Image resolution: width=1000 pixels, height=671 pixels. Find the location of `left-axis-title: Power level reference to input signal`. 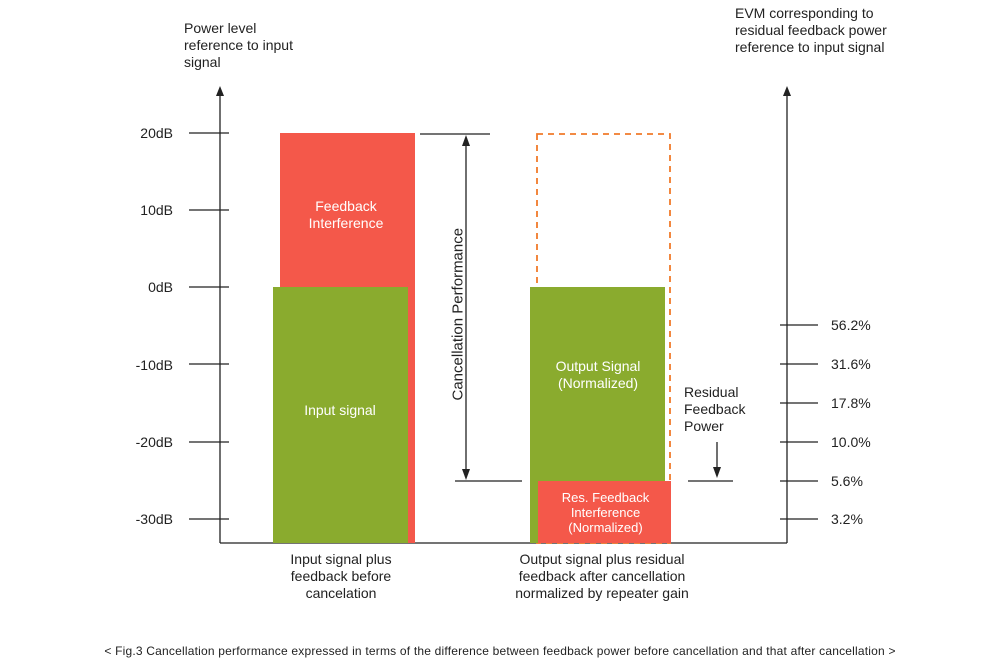

left-axis-title: Power level reference to input signal is located at coordinates (238, 45).